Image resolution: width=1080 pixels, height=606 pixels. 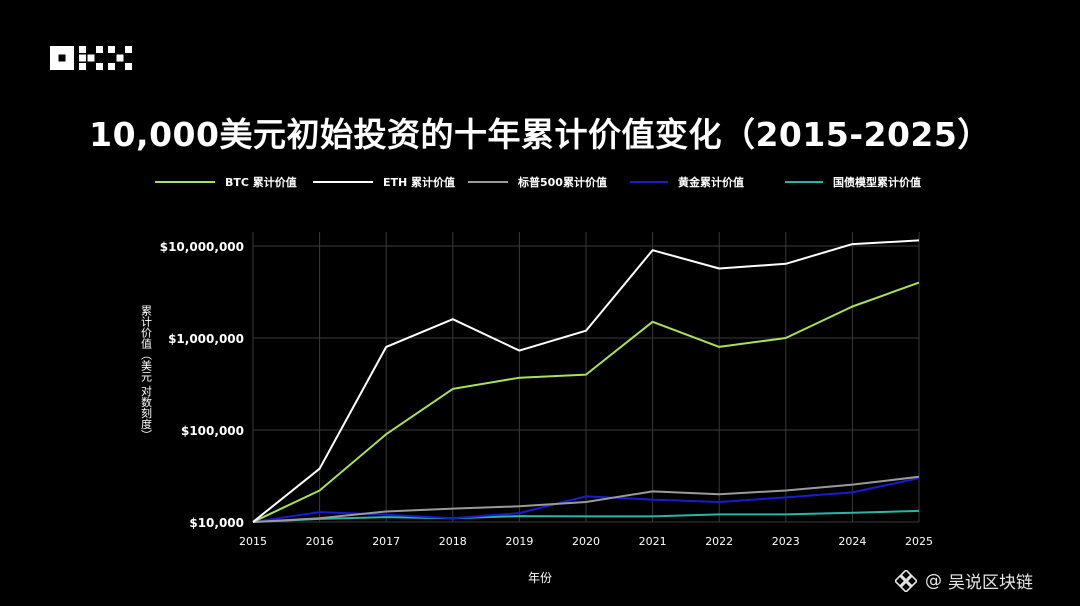 What do you see at coordinates (185, 182) in the screenshot?
I see `legend-swatch-btc` at bounding box center [185, 182].